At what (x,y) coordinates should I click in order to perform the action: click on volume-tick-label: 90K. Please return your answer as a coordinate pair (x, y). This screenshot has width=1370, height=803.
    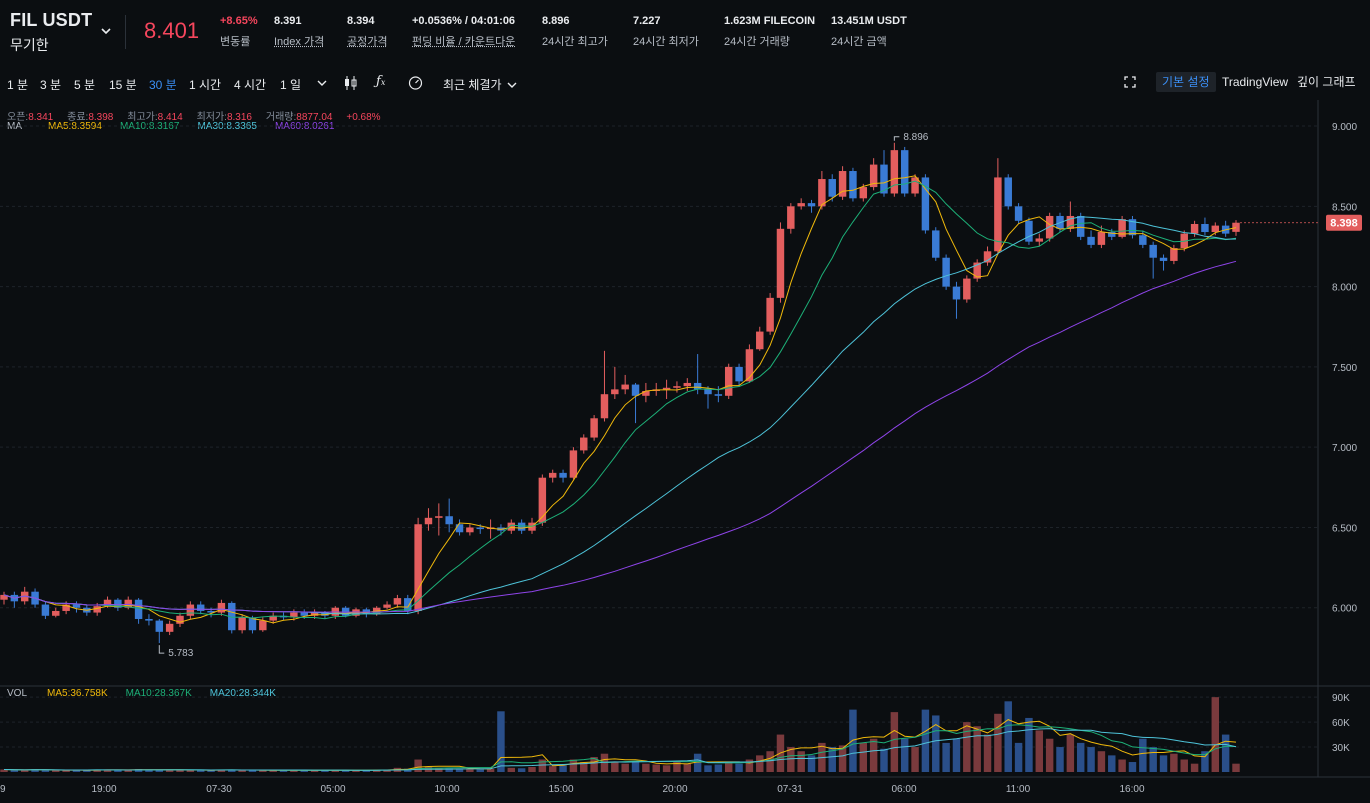
    Looking at the image, I should click on (1341, 698).